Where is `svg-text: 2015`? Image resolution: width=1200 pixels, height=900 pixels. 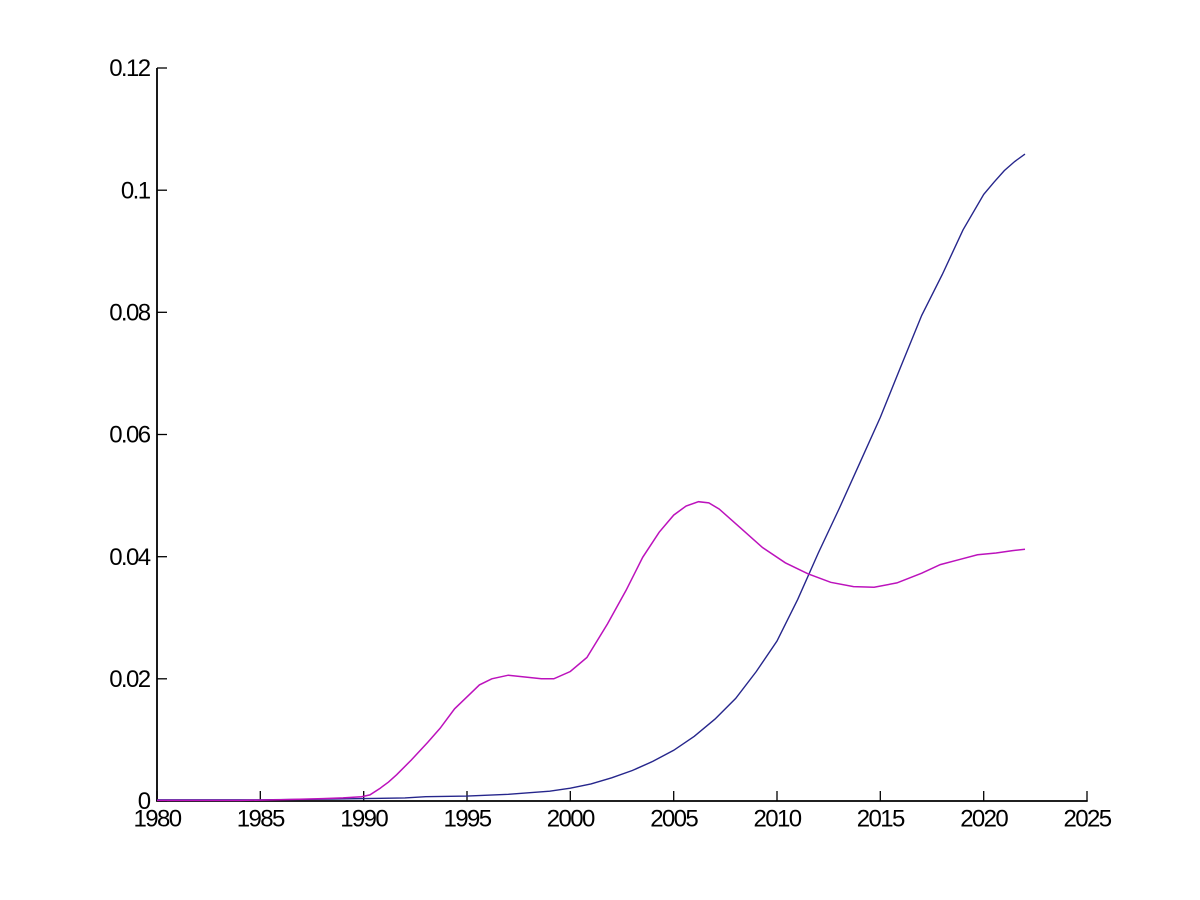
svg-text: 2015 is located at coordinates (881, 819).